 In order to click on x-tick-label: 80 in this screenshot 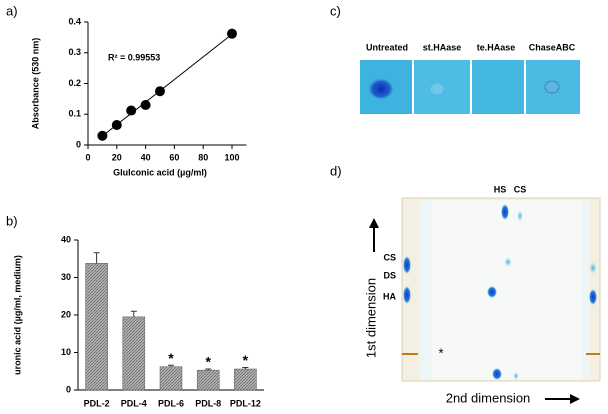, I will do `click(203, 157)`.